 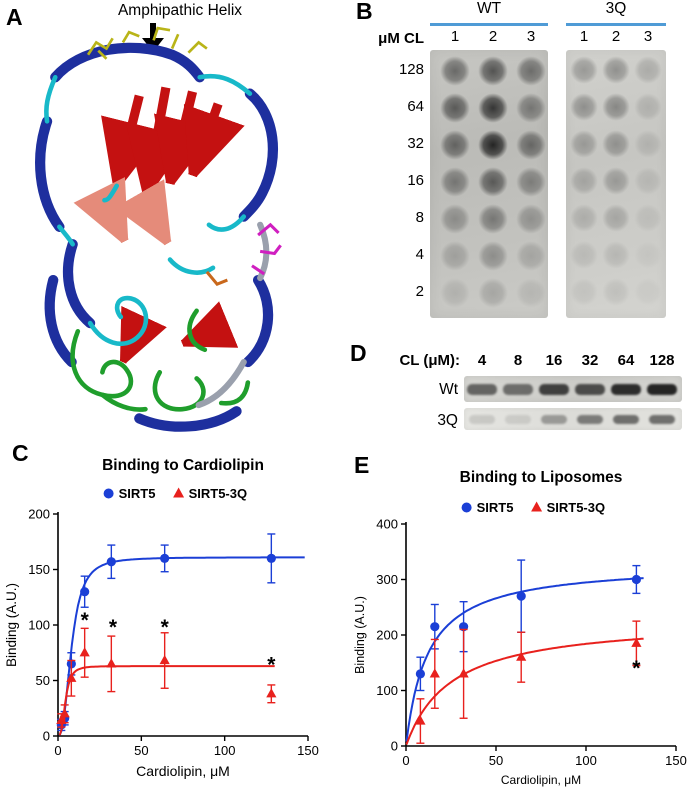 I want to click on cl-concentration-label: 16, so click(x=415, y=180).